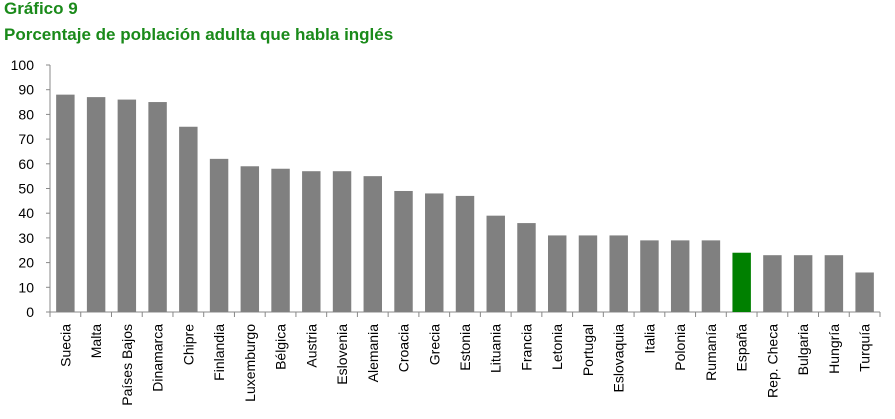  Describe the element at coordinates (26, 287) in the screenshot. I see `y-tick-label: 10` at that location.